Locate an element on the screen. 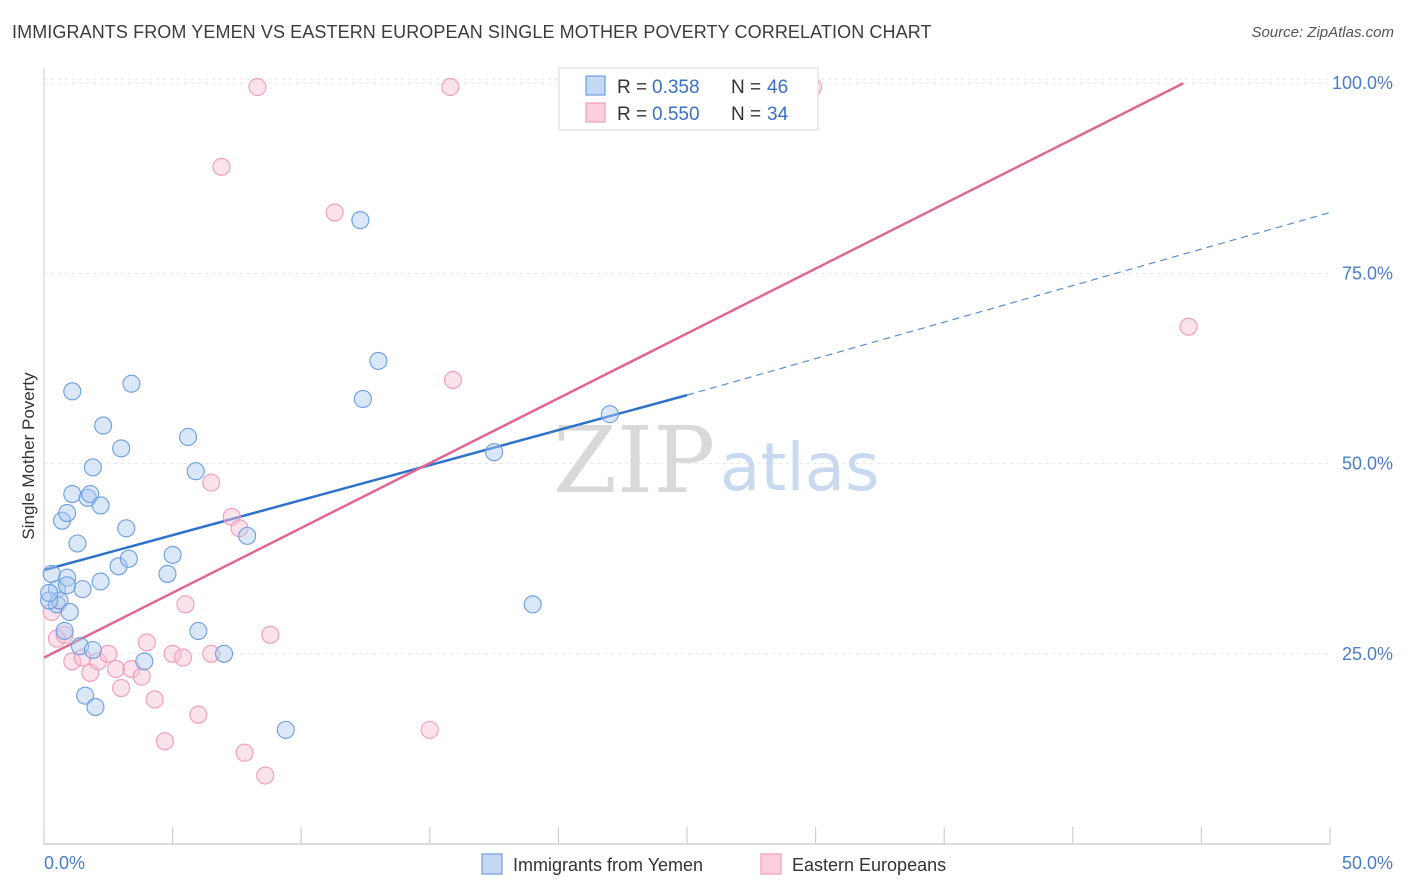  bottom-legend: Immigrants from Yemen Eastern Europeans is located at coordinates (713, 864).